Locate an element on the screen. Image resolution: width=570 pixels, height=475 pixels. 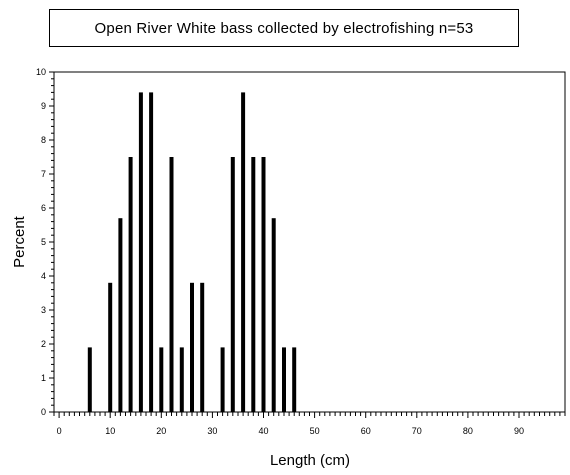
x-tick-label: 40 is located at coordinates (263, 431).